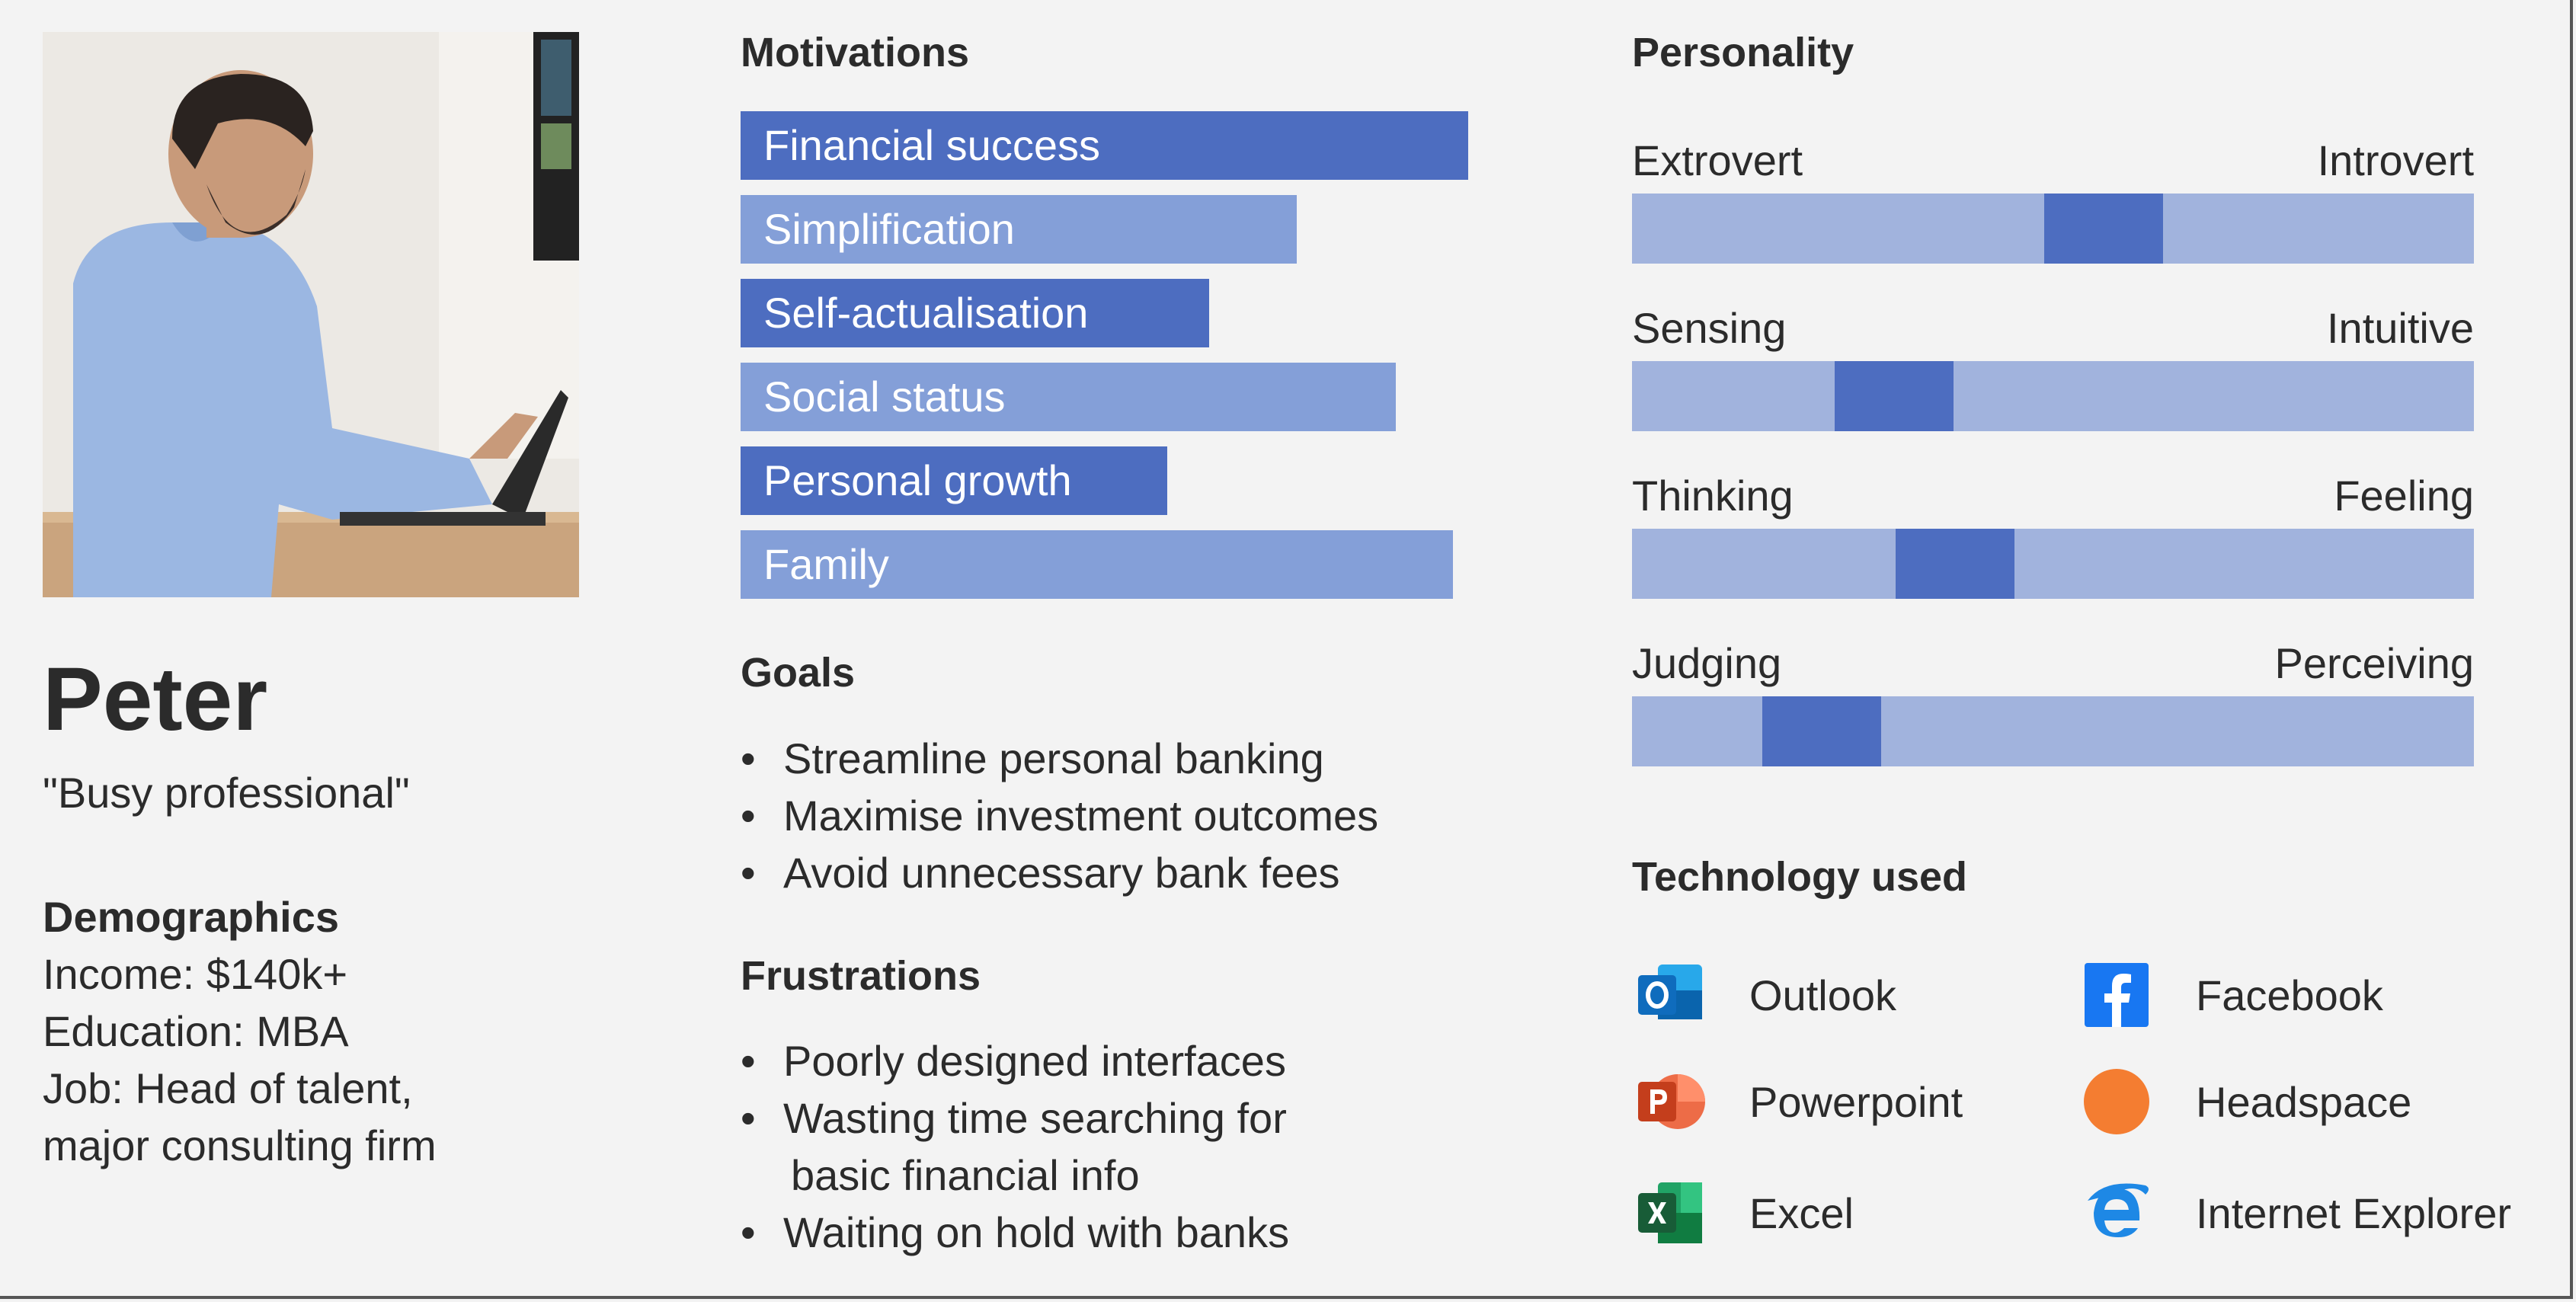 Image resolution: width=2576 pixels, height=1302 pixels. I want to click on outlook-icon, so click(1670, 992).